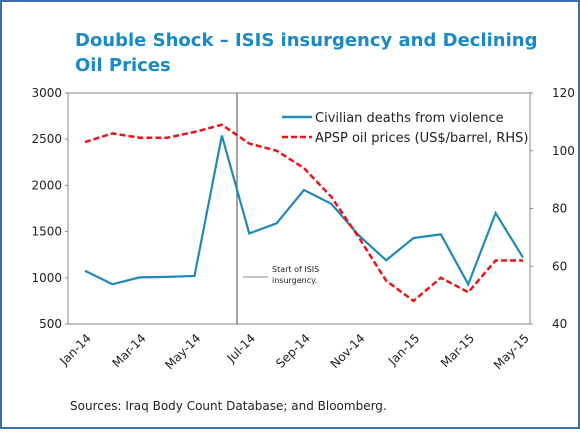  What do you see at coordinates (563, 151) in the screenshot?
I see `y2-tick-label: 100` at bounding box center [563, 151].